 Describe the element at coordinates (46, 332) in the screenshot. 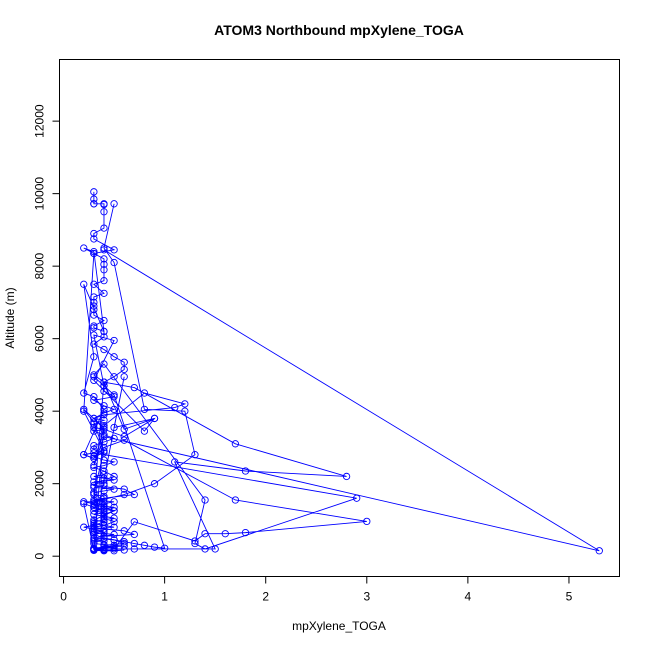

I see `y-axis: 0 2000 4000 6000 8000 10000 12000` at that location.